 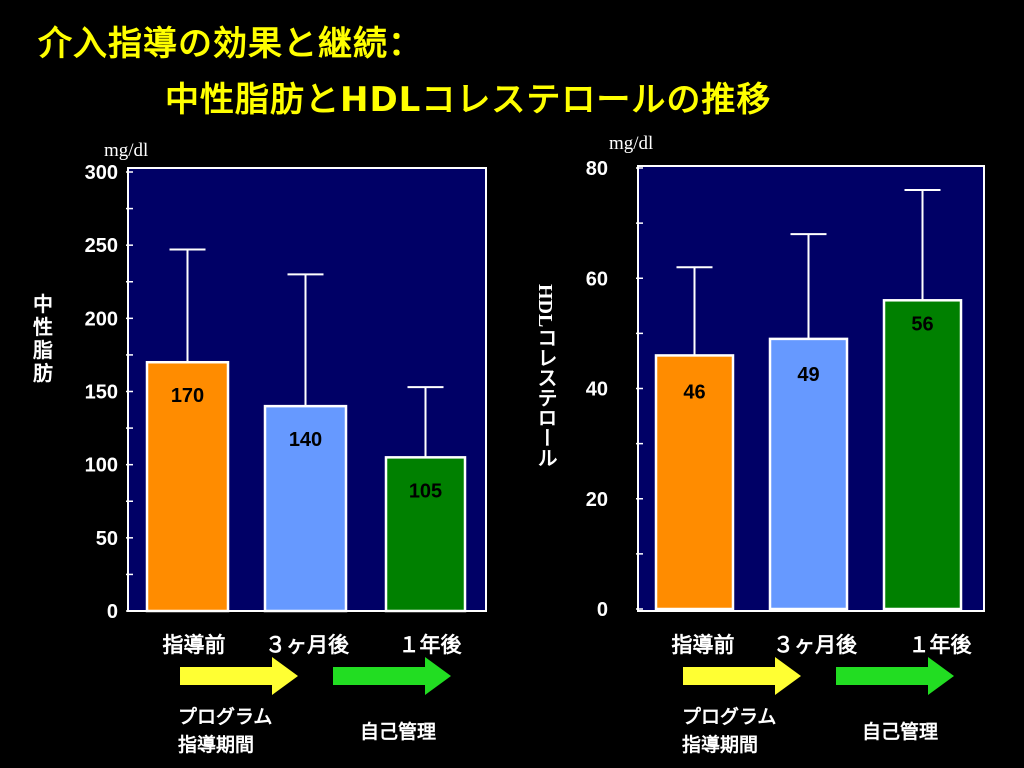 I want to click on left-self-arrow-icon, so click(x=392, y=676).